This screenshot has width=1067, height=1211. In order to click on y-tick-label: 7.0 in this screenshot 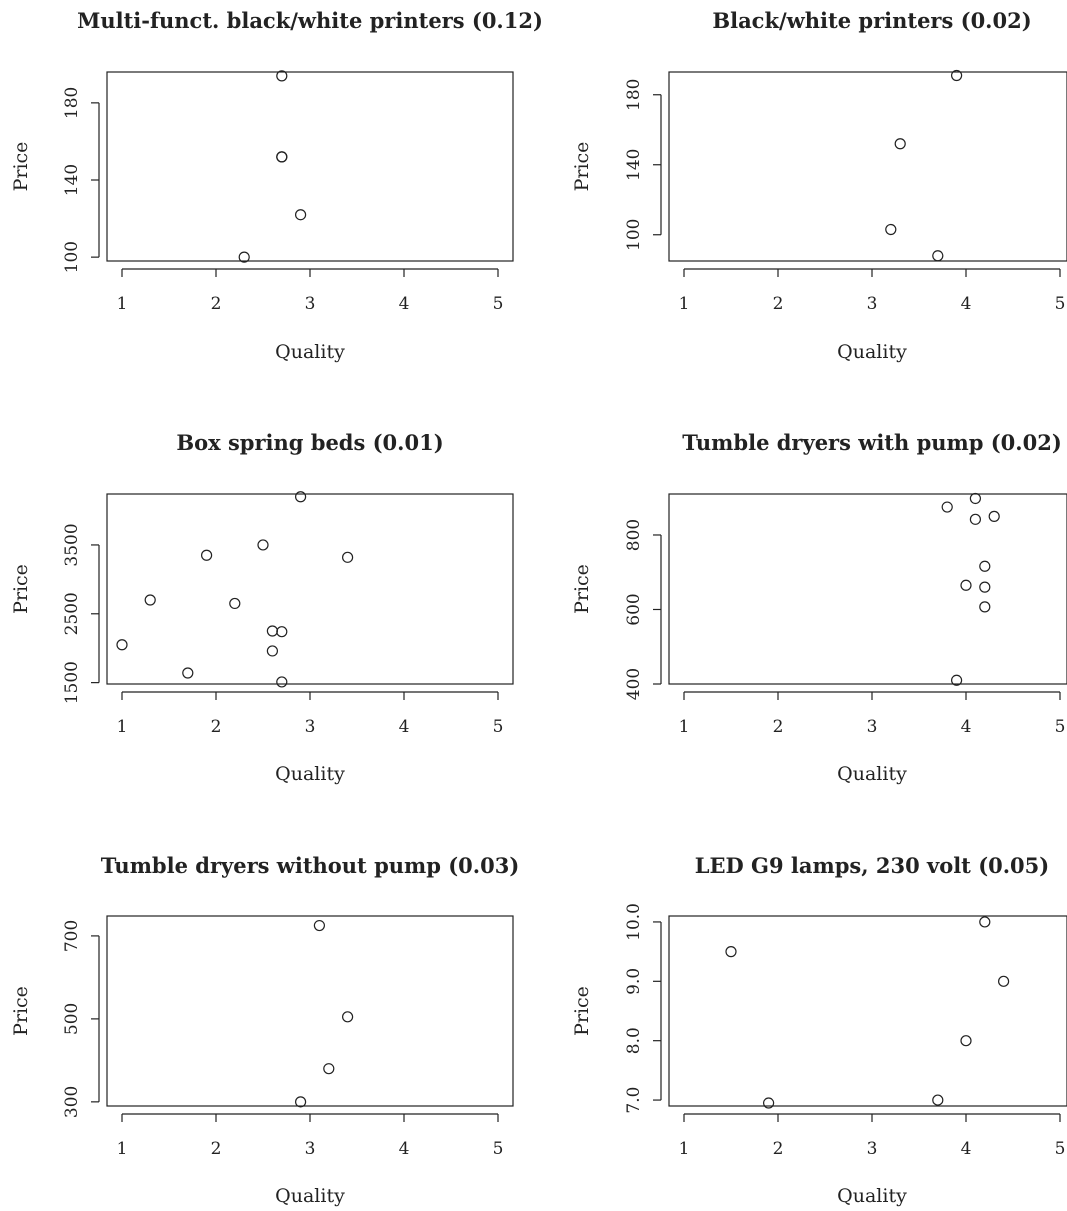, I will do `click(634, 1100)`.